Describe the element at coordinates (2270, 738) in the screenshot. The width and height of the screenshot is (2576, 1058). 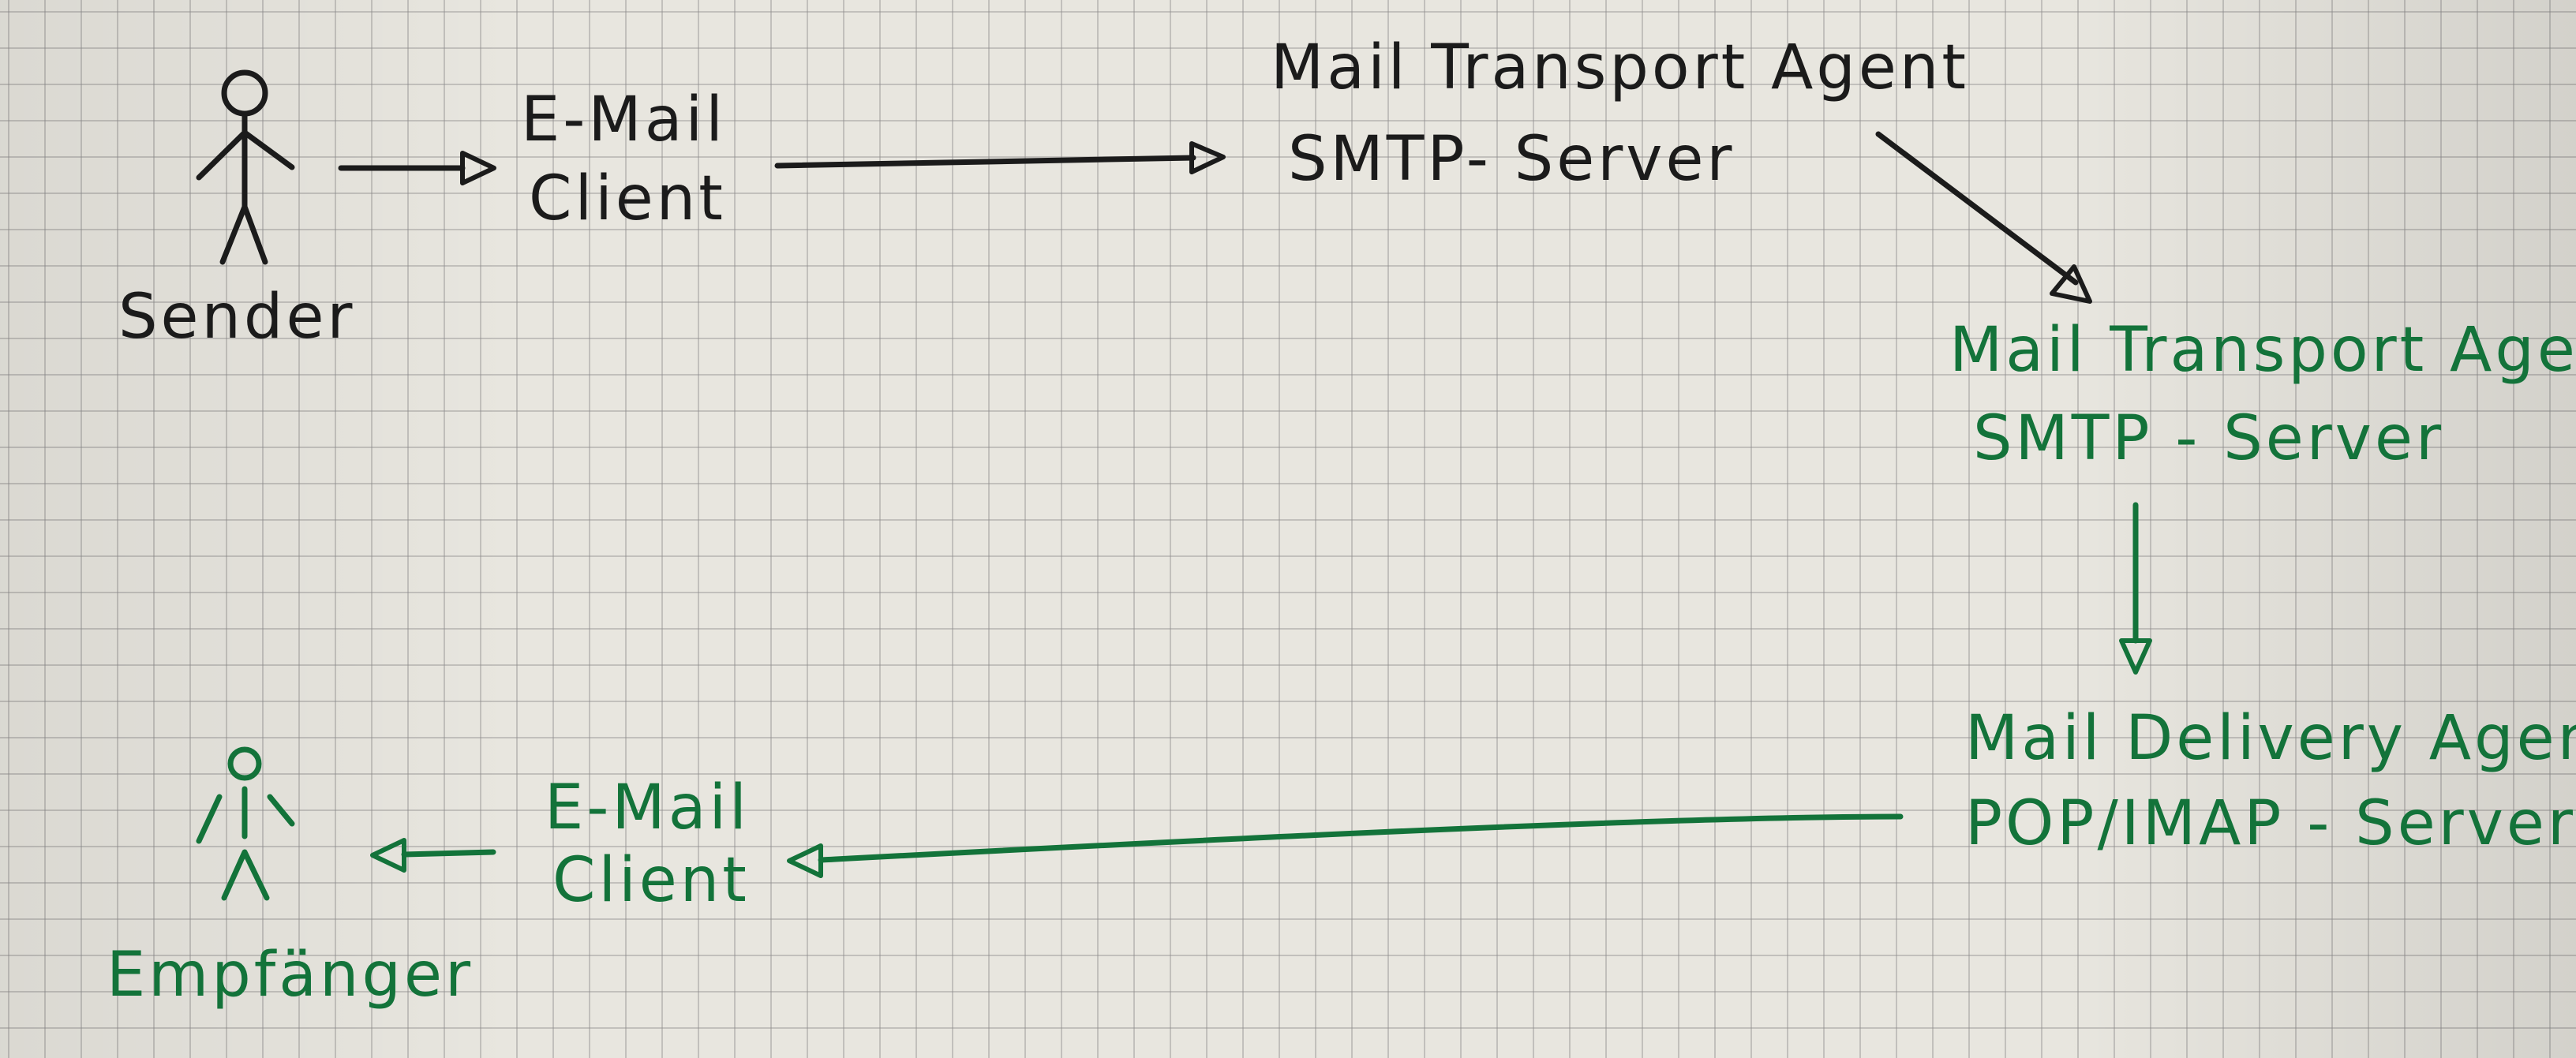
I see `mda-label-line1: Mail Delivery Agent` at that location.